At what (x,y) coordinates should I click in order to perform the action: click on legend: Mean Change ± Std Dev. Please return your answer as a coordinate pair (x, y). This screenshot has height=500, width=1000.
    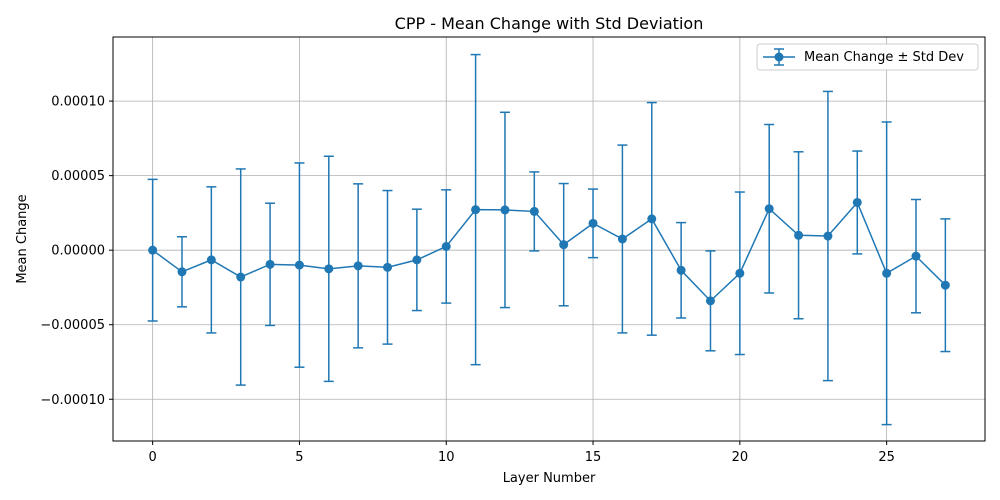
    Looking at the image, I should click on (867, 57).